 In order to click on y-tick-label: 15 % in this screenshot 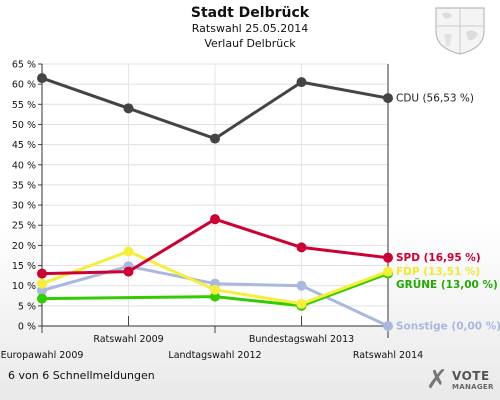, I will do `click(24, 266)`.